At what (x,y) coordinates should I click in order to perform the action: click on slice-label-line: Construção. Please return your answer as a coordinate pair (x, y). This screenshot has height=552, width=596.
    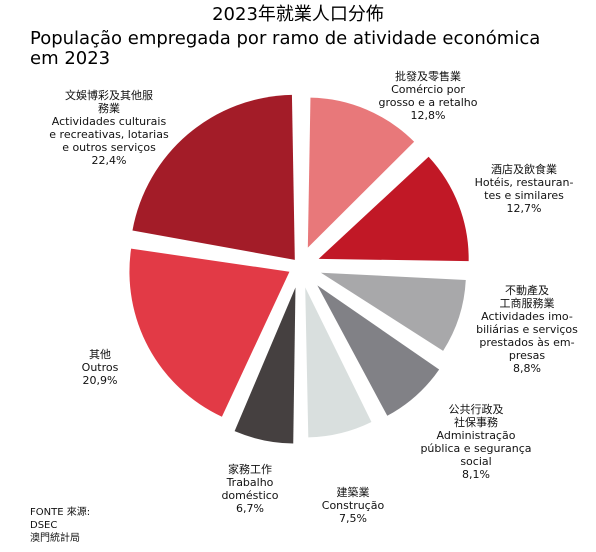
    Looking at the image, I should click on (353, 505).